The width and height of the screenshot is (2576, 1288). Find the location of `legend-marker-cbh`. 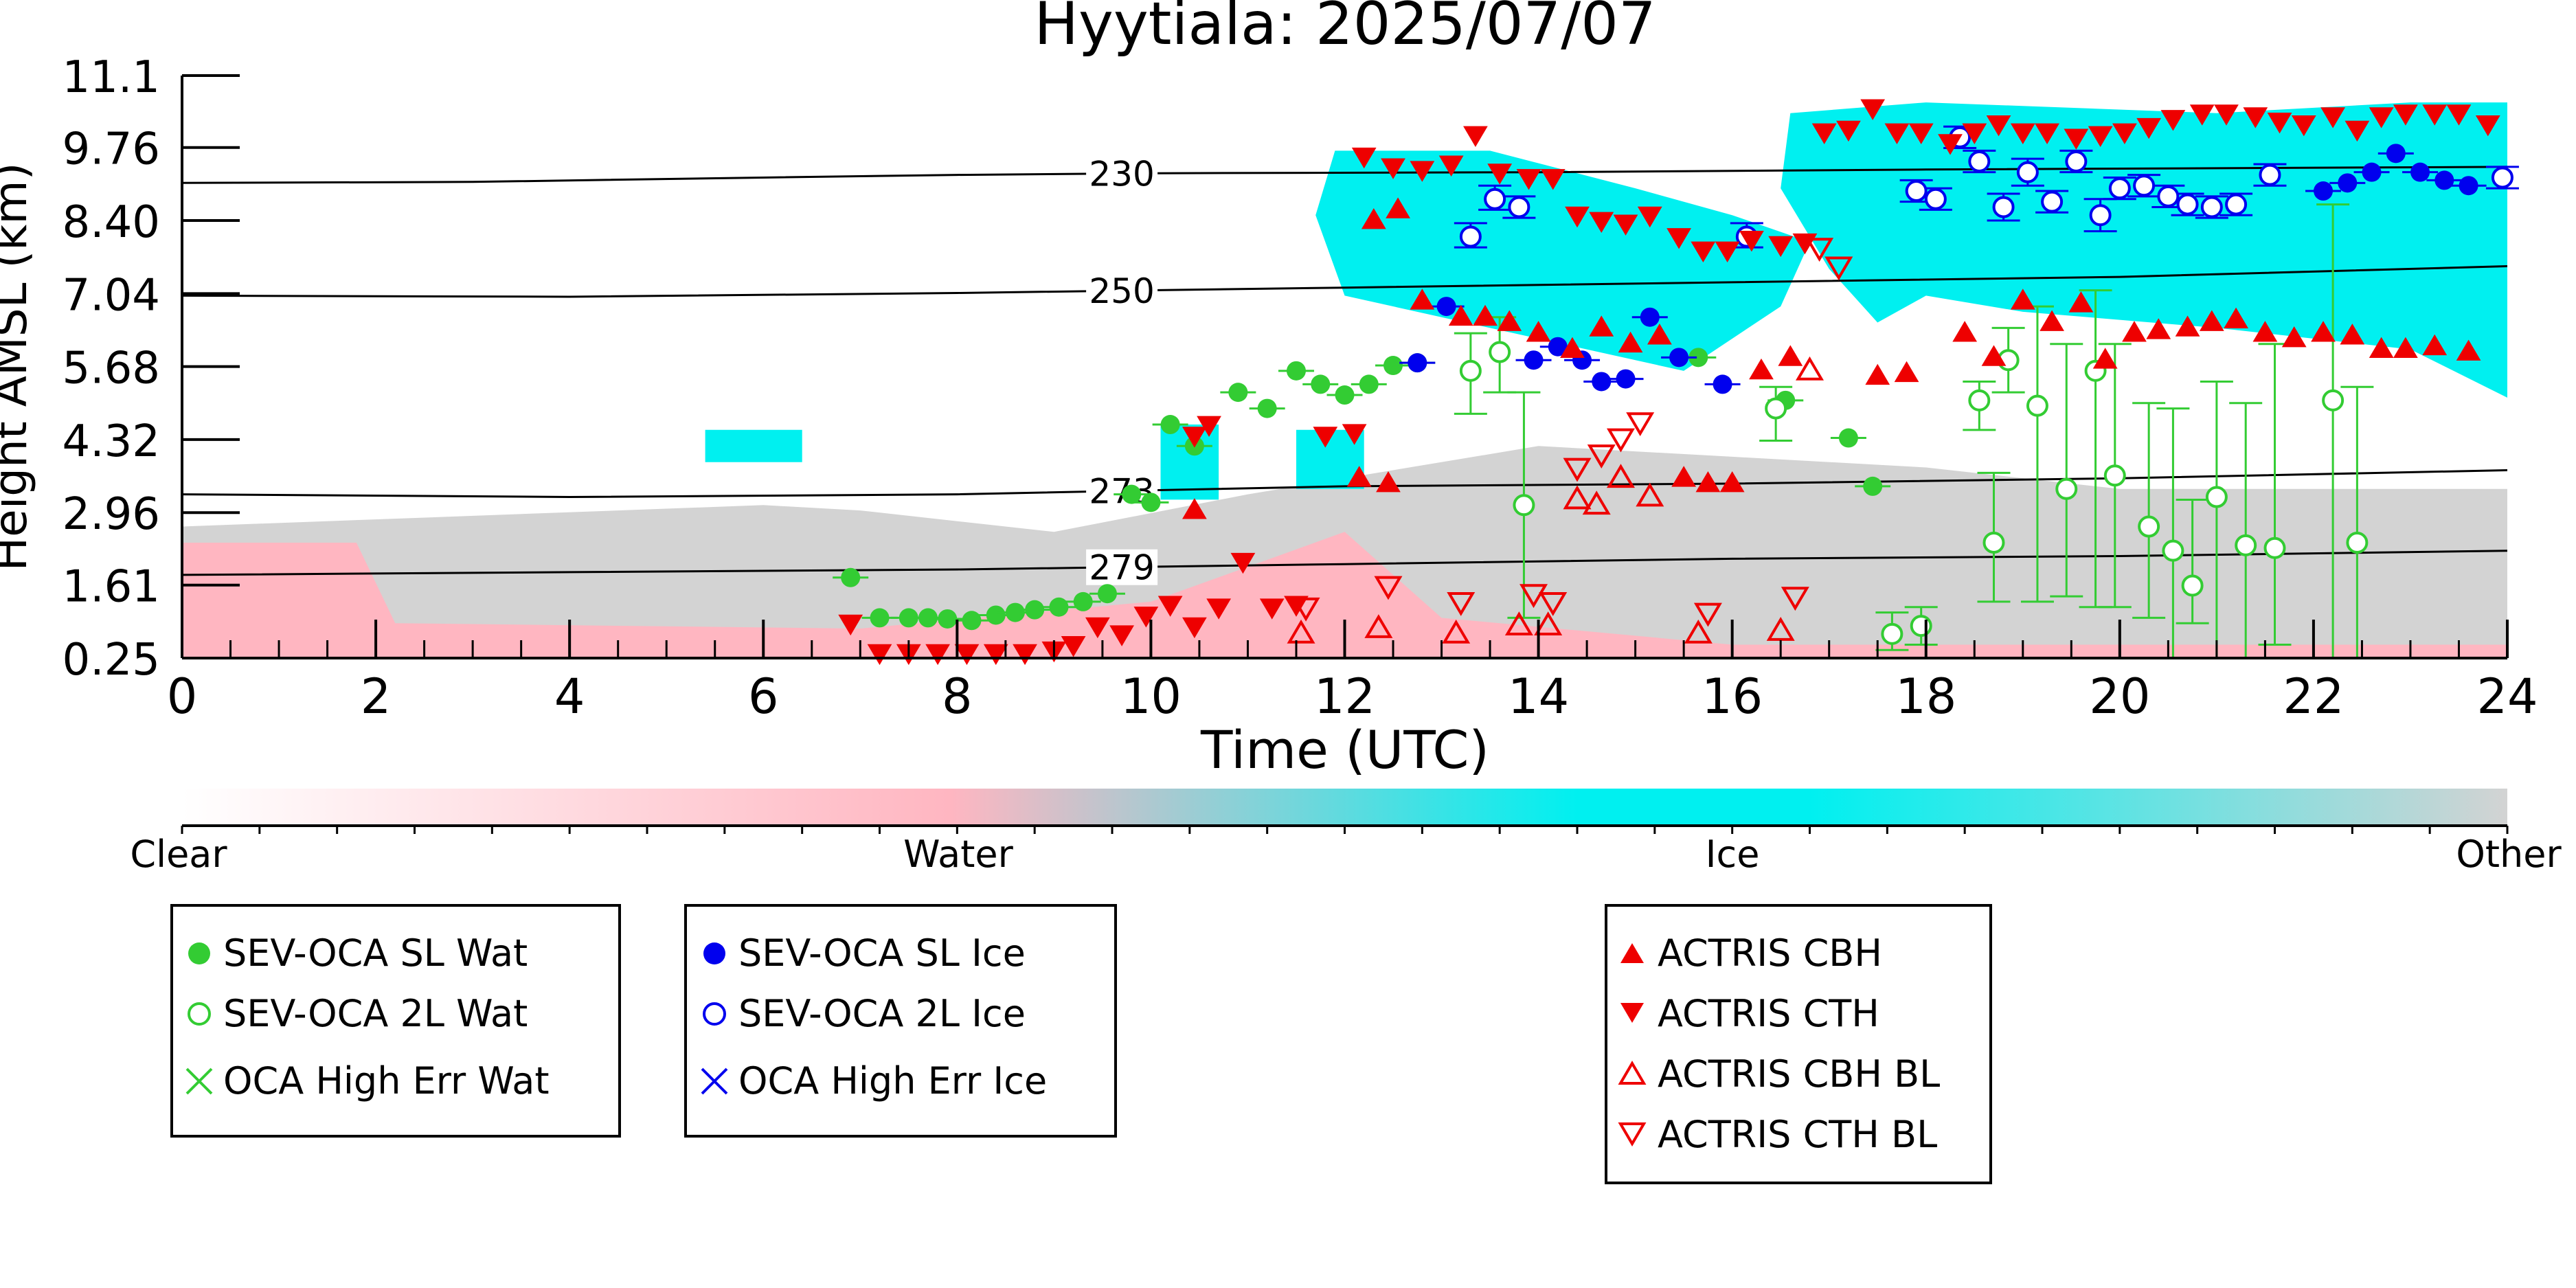

legend-marker-cbh is located at coordinates (1632, 953).